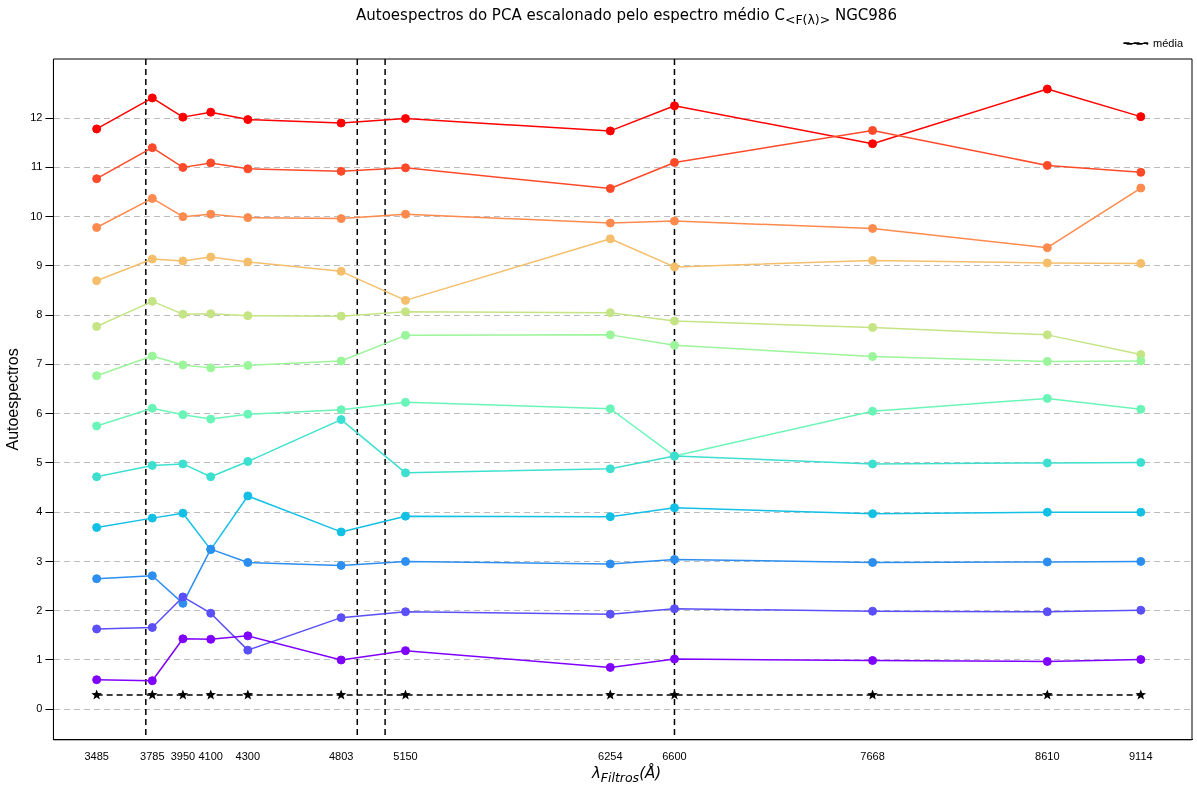 Image resolution: width=1197 pixels, height=789 pixels. I want to click on x-axis-title: λ$_{Filtros}$(Å), so click(626, 774).